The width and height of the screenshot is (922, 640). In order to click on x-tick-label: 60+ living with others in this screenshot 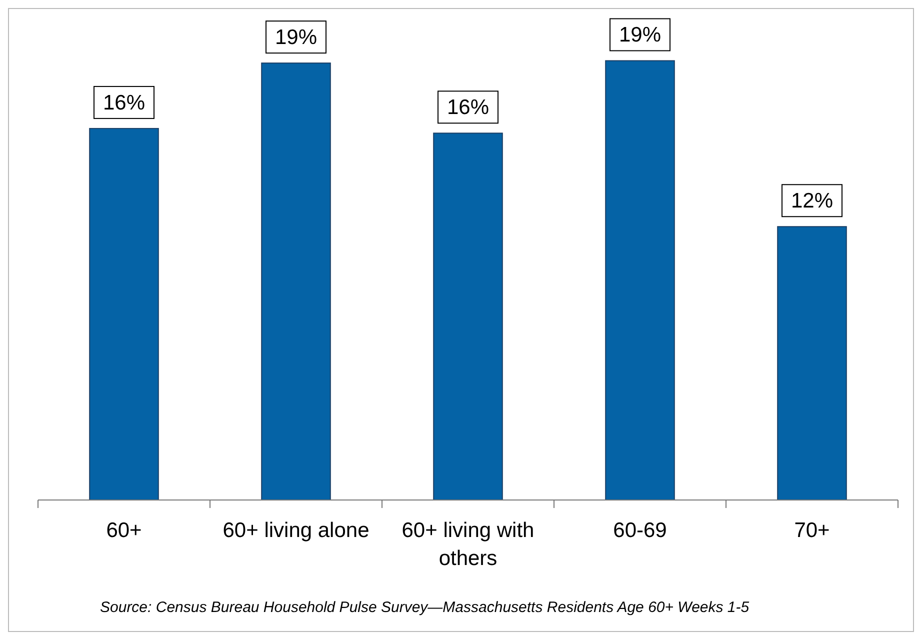, I will do `click(468, 544)`.